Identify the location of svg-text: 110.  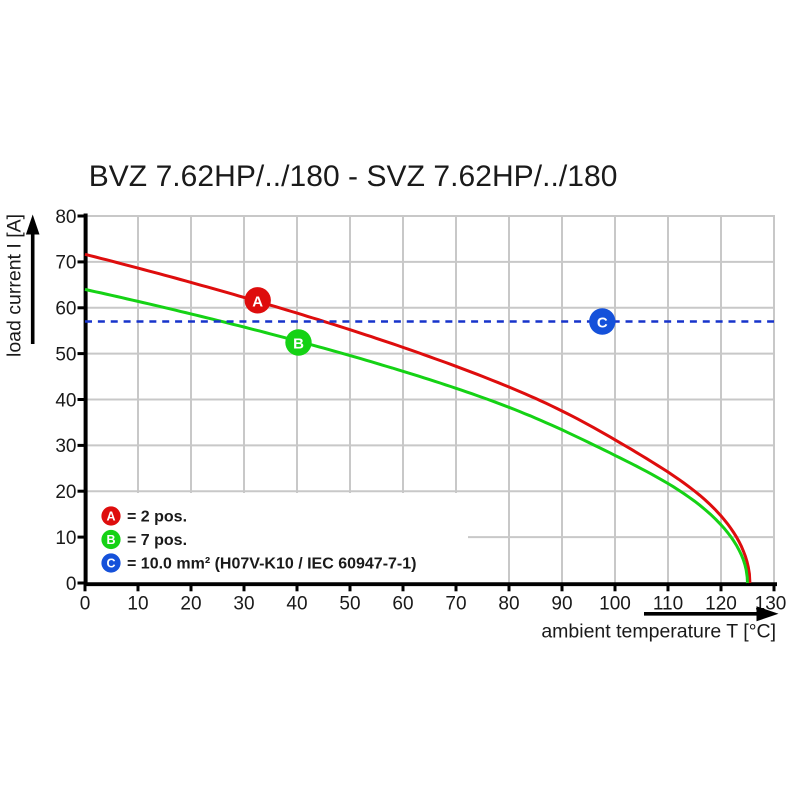
(668, 604).